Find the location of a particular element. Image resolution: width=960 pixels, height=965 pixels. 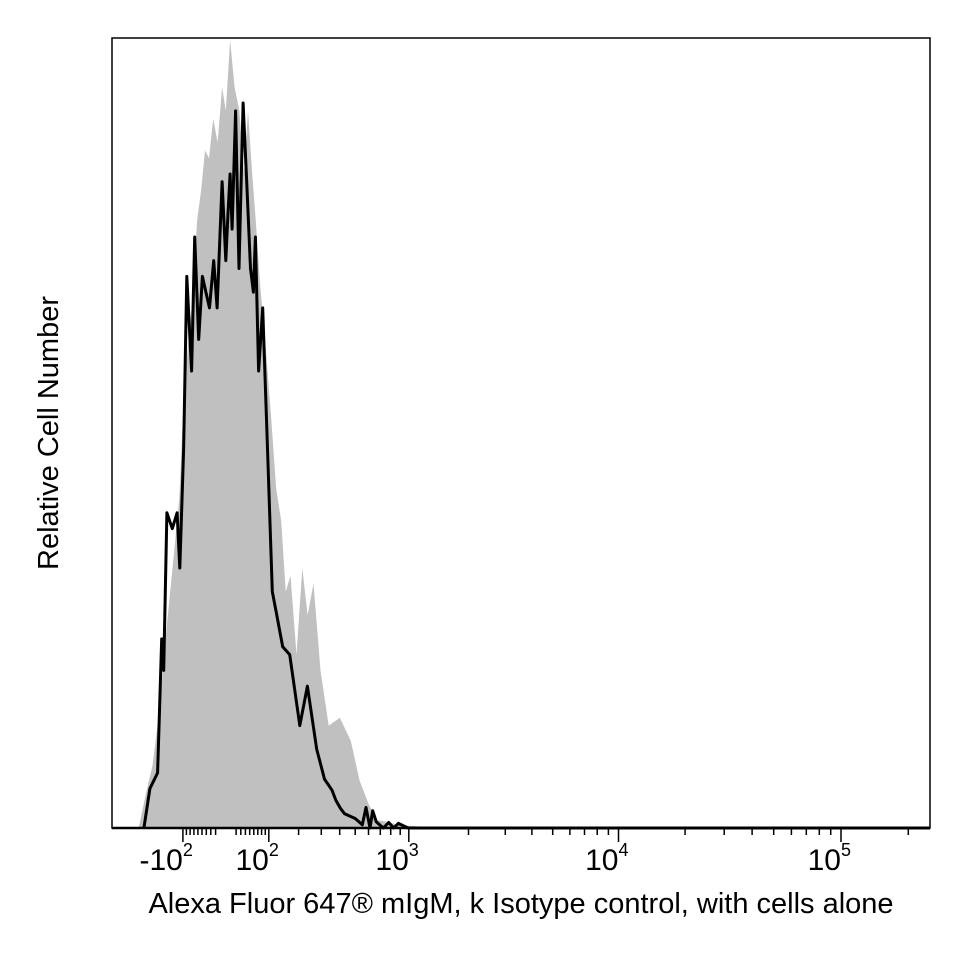

x-axis-tick-labels: -102 10² 10³ 10⁴ 10⁵ is located at coordinates (495, 858).